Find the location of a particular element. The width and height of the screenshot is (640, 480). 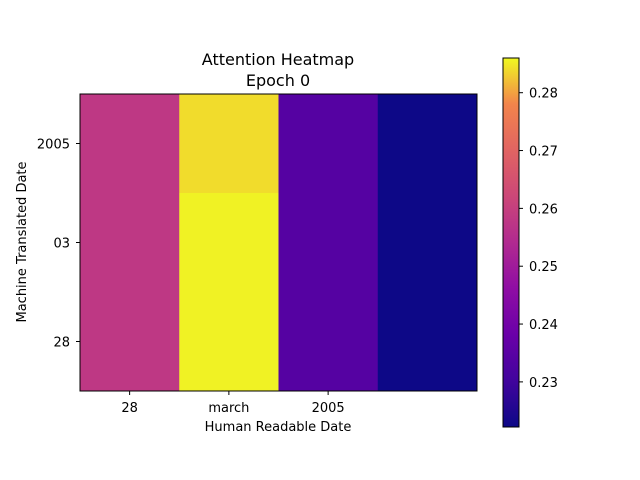

x-axis-ticks: 28 march 2005 is located at coordinates (233, 403).